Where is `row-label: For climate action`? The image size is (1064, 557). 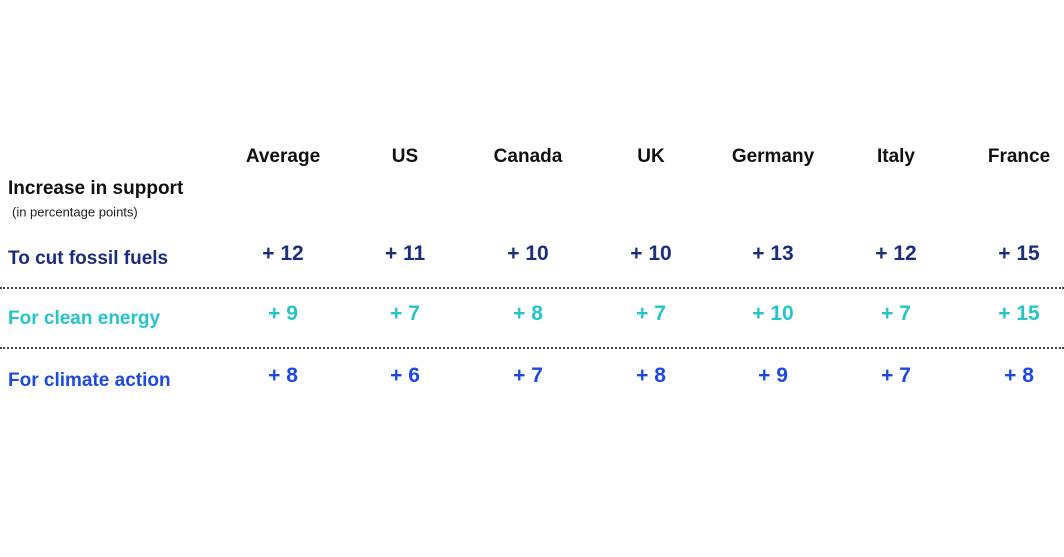
row-label: For climate action is located at coordinates (89, 380).